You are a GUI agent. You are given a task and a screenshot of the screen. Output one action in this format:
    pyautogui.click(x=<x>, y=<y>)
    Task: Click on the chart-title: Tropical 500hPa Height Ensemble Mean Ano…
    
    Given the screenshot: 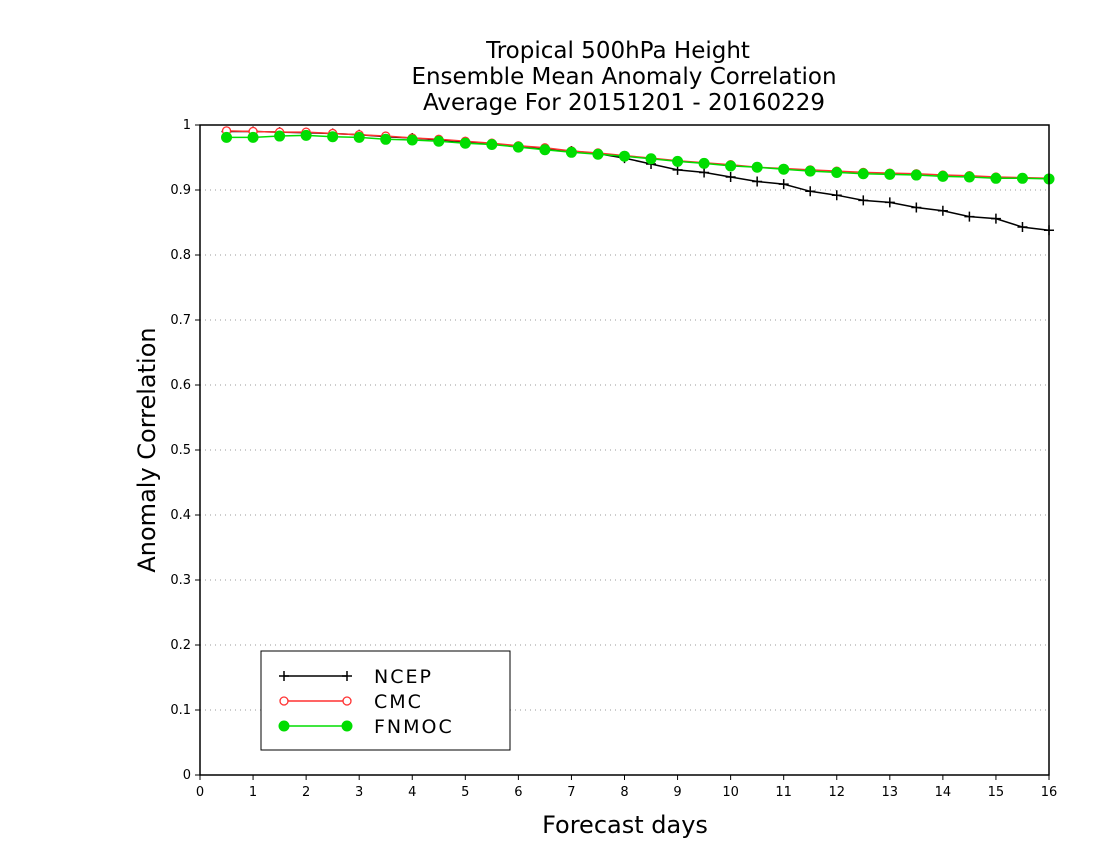 What is the action you would take?
    pyautogui.click(x=623, y=77)
    